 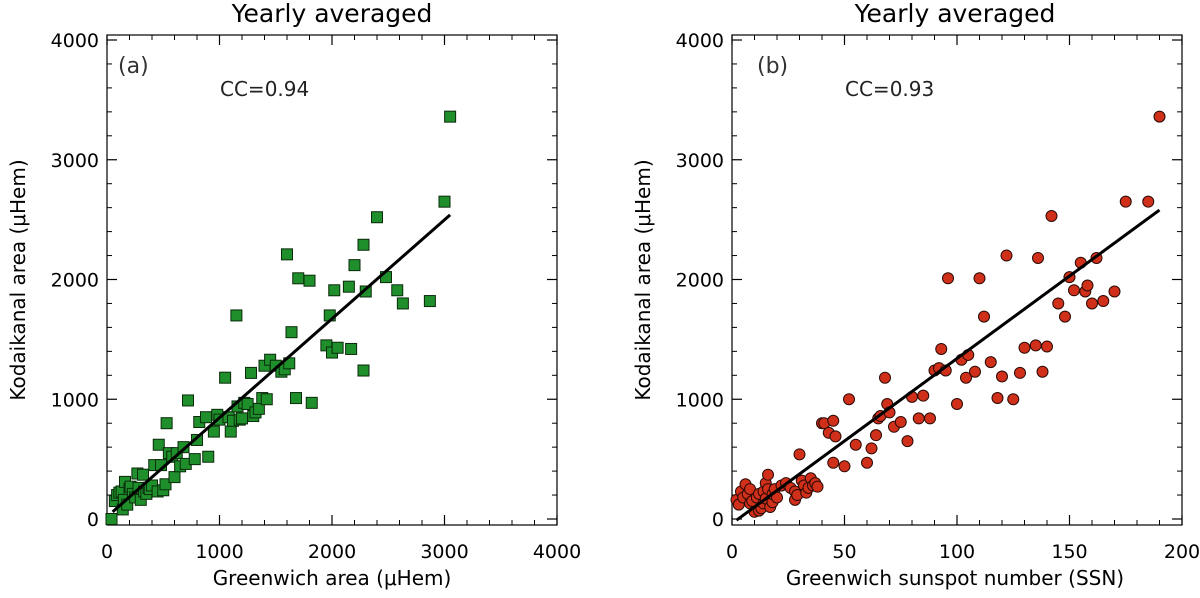 What do you see at coordinates (718, 520) in the screenshot?
I see `panel-b-y-tick-label: 0` at bounding box center [718, 520].